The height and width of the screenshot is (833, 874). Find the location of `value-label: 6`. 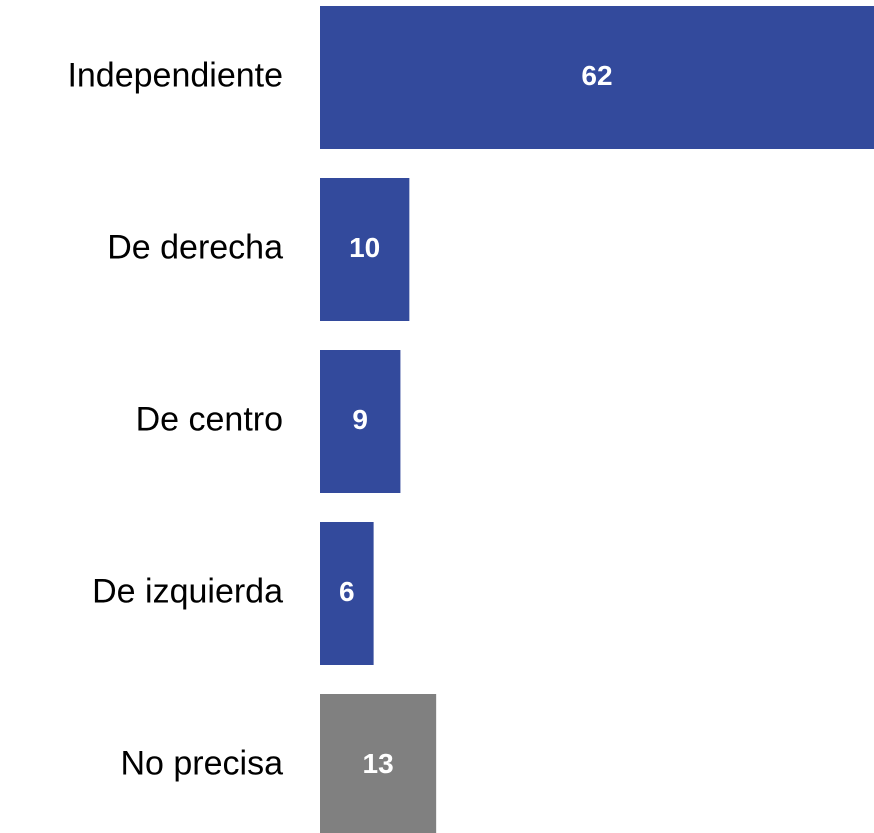

value-label: 6 is located at coordinates (347, 591).